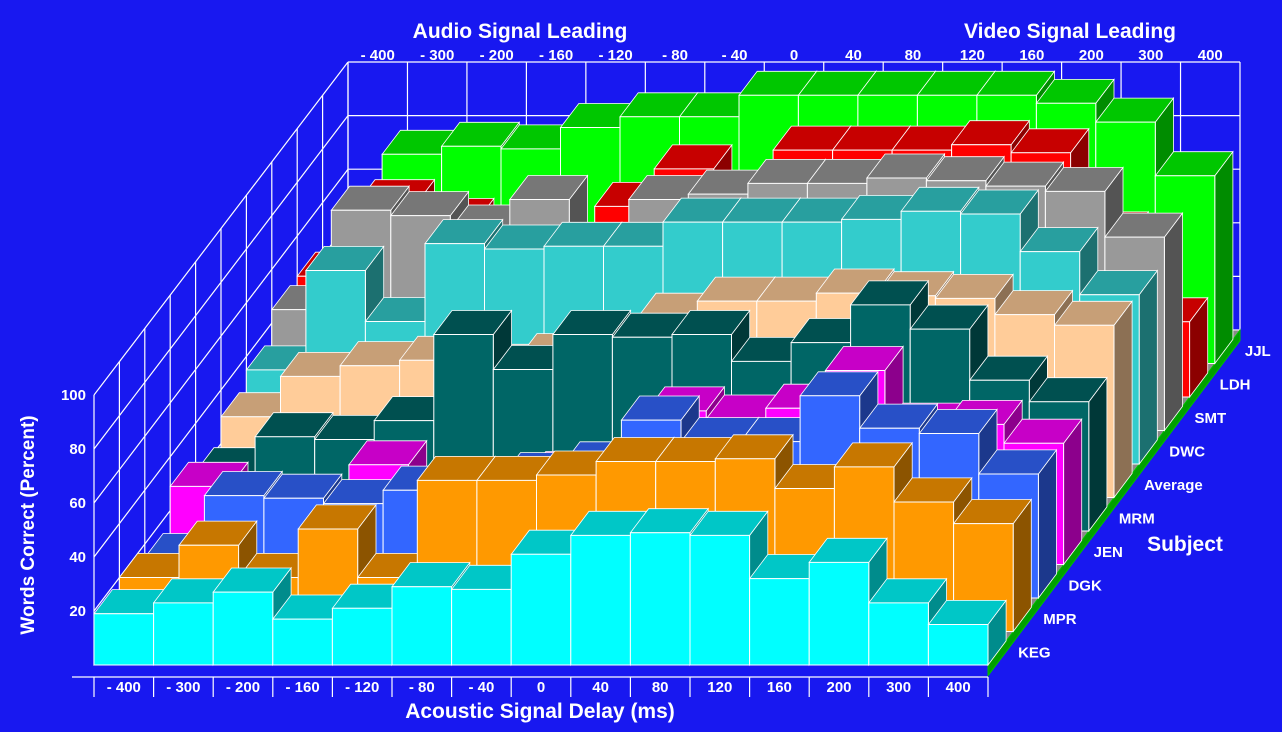 This screenshot has width=1282, height=732. Describe the element at coordinates (77, 449) in the screenshot. I see `y-tick-label: 80` at that location.